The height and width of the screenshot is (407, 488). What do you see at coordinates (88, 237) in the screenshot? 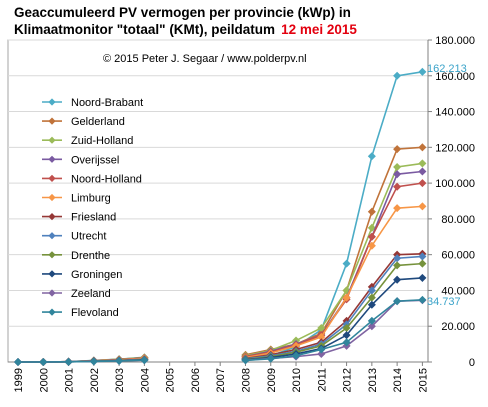
I see `legend-label: Utrecht` at bounding box center [88, 237].